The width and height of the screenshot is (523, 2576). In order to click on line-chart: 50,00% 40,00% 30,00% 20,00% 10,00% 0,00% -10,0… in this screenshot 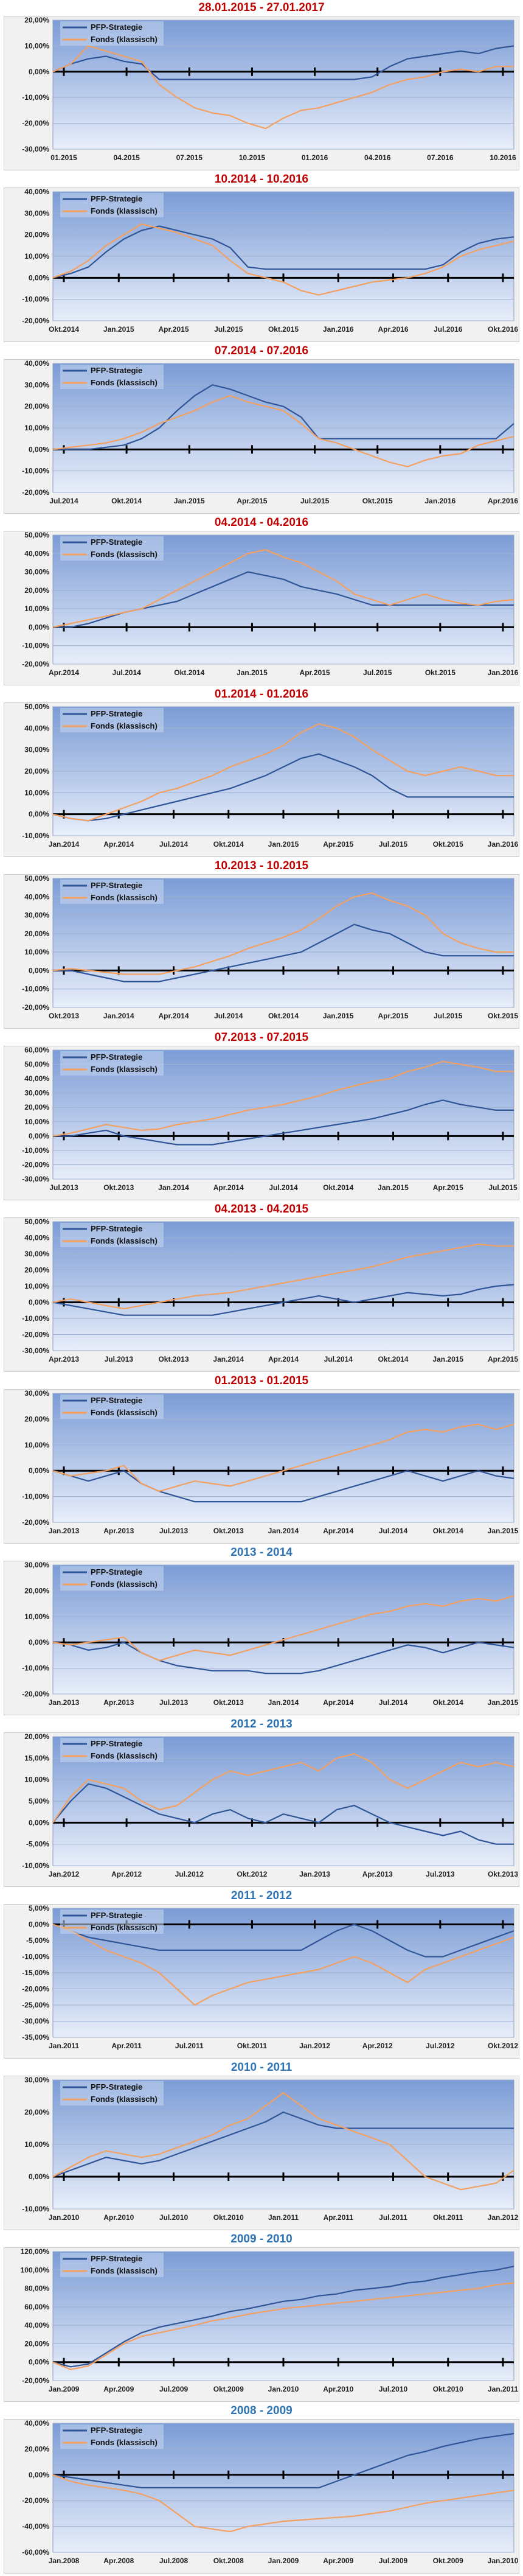, I will do `click(270, 775)`.